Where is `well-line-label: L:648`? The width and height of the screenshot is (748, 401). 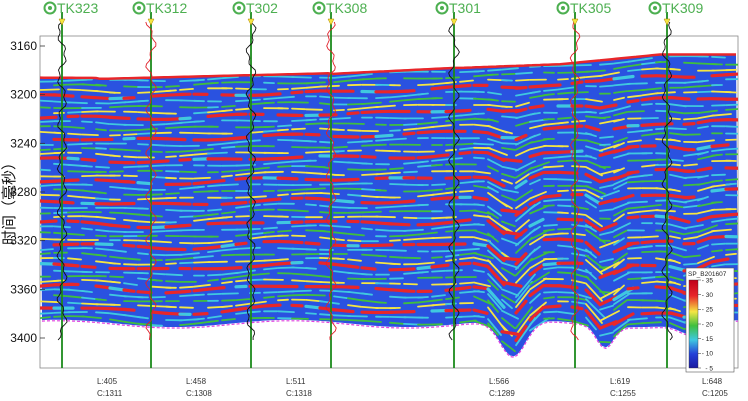 well-line-label: L:648 is located at coordinates (712, 381).